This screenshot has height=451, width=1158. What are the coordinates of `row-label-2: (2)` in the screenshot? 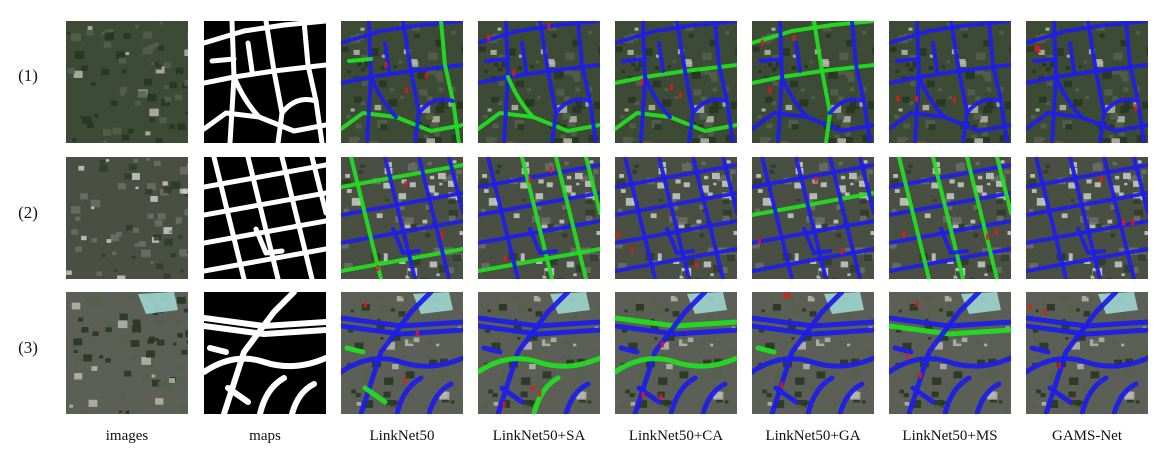 It's located at (28, 212).